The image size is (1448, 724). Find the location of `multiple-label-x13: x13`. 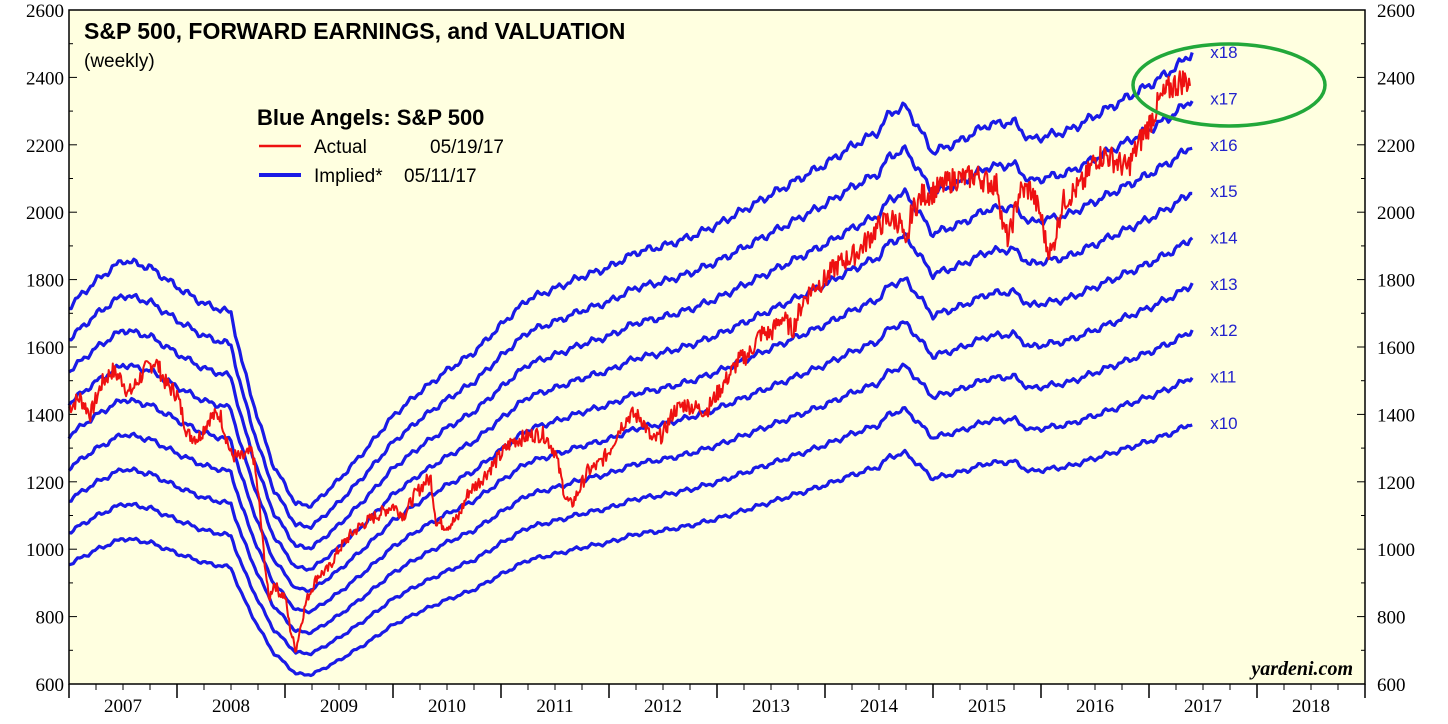

multiple-label-x13: x13 is located at coordinates (1223, 284).